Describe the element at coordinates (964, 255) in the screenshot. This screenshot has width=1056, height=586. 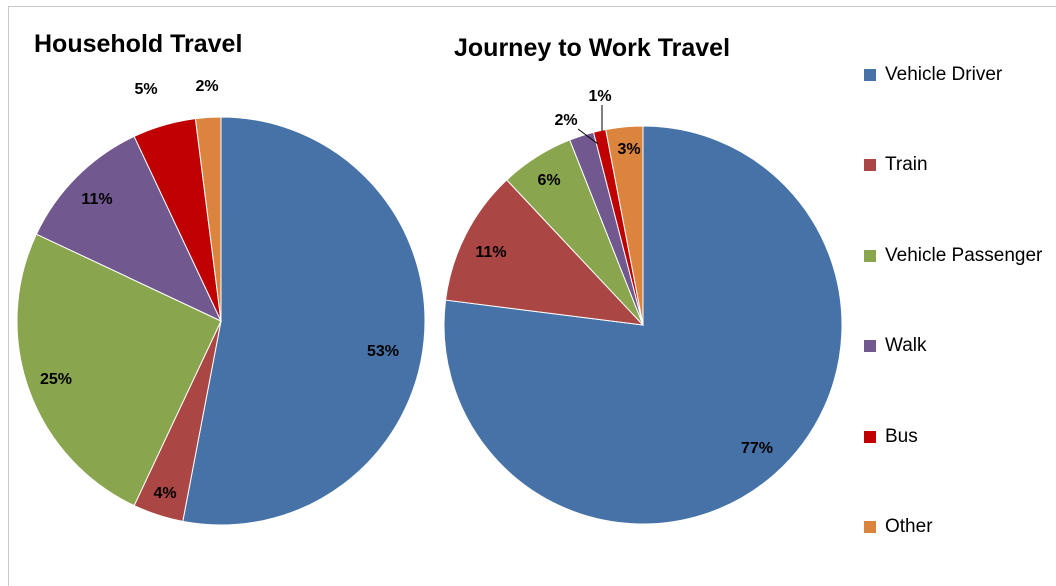
I see `legend-label: Vehicle Passenger` at that location.